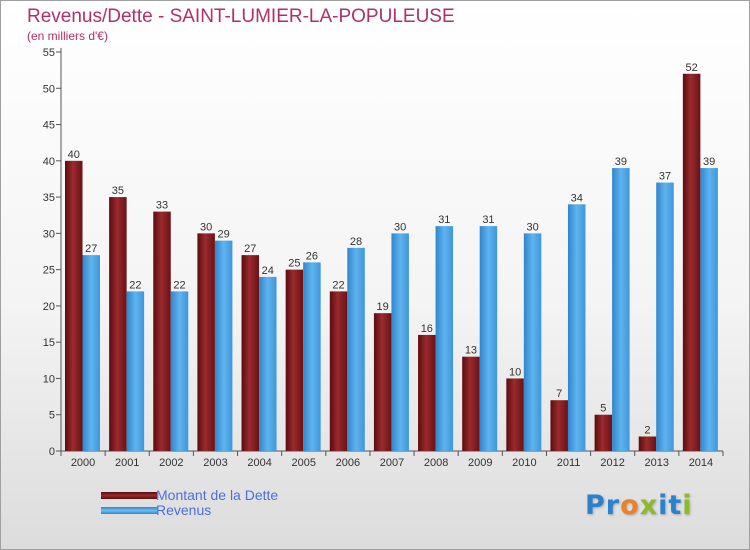 The image size is (750, 550). What do you see at coordinates (312, 256) in the screenshot?
I see `data-label-revenus-2005: 26` at bounding box center [312, 256].